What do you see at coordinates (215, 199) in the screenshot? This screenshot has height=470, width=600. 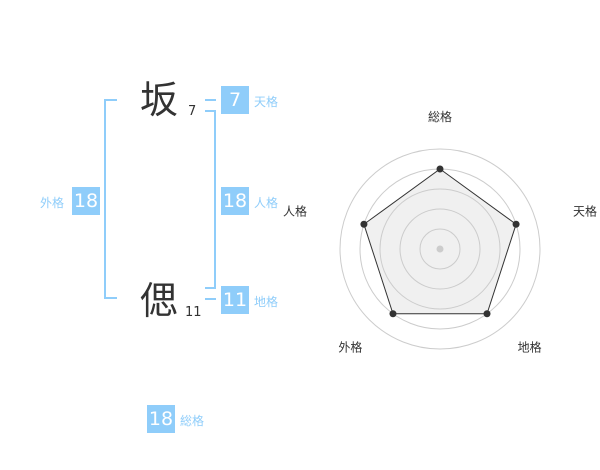 I see `jinkaku-bracket` at bounding box center [215, 199].